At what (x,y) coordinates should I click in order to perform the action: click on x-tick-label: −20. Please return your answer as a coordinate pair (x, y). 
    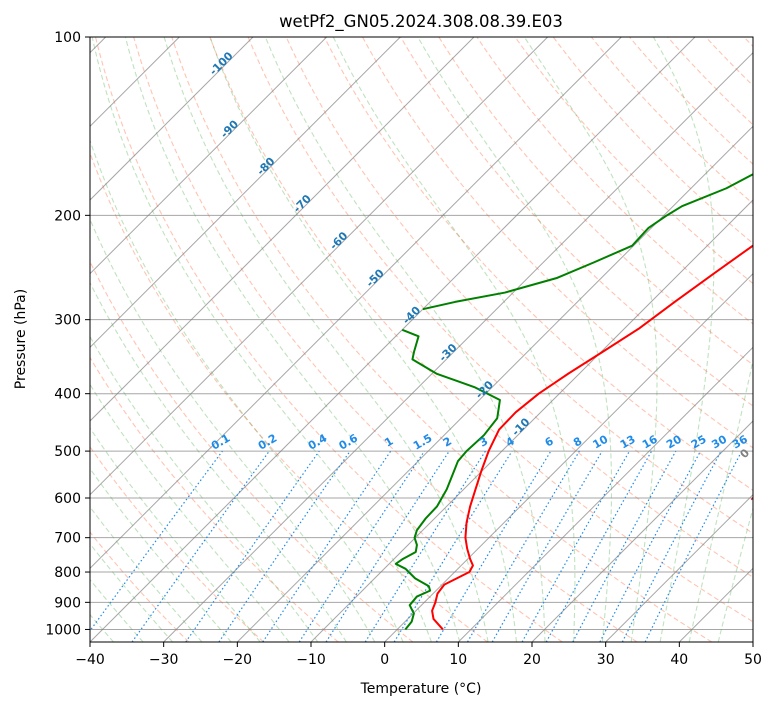
    Looking at the image, I should click on (238, 660).